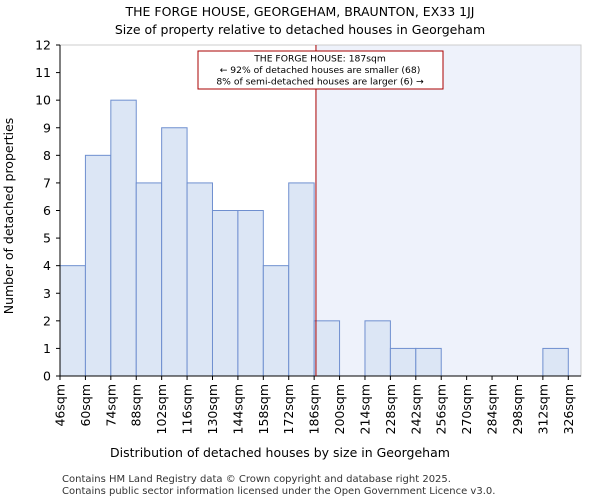 This screenshot has height=500, width=600. I want to click on y-tick-label: 2, so click(47, 320).